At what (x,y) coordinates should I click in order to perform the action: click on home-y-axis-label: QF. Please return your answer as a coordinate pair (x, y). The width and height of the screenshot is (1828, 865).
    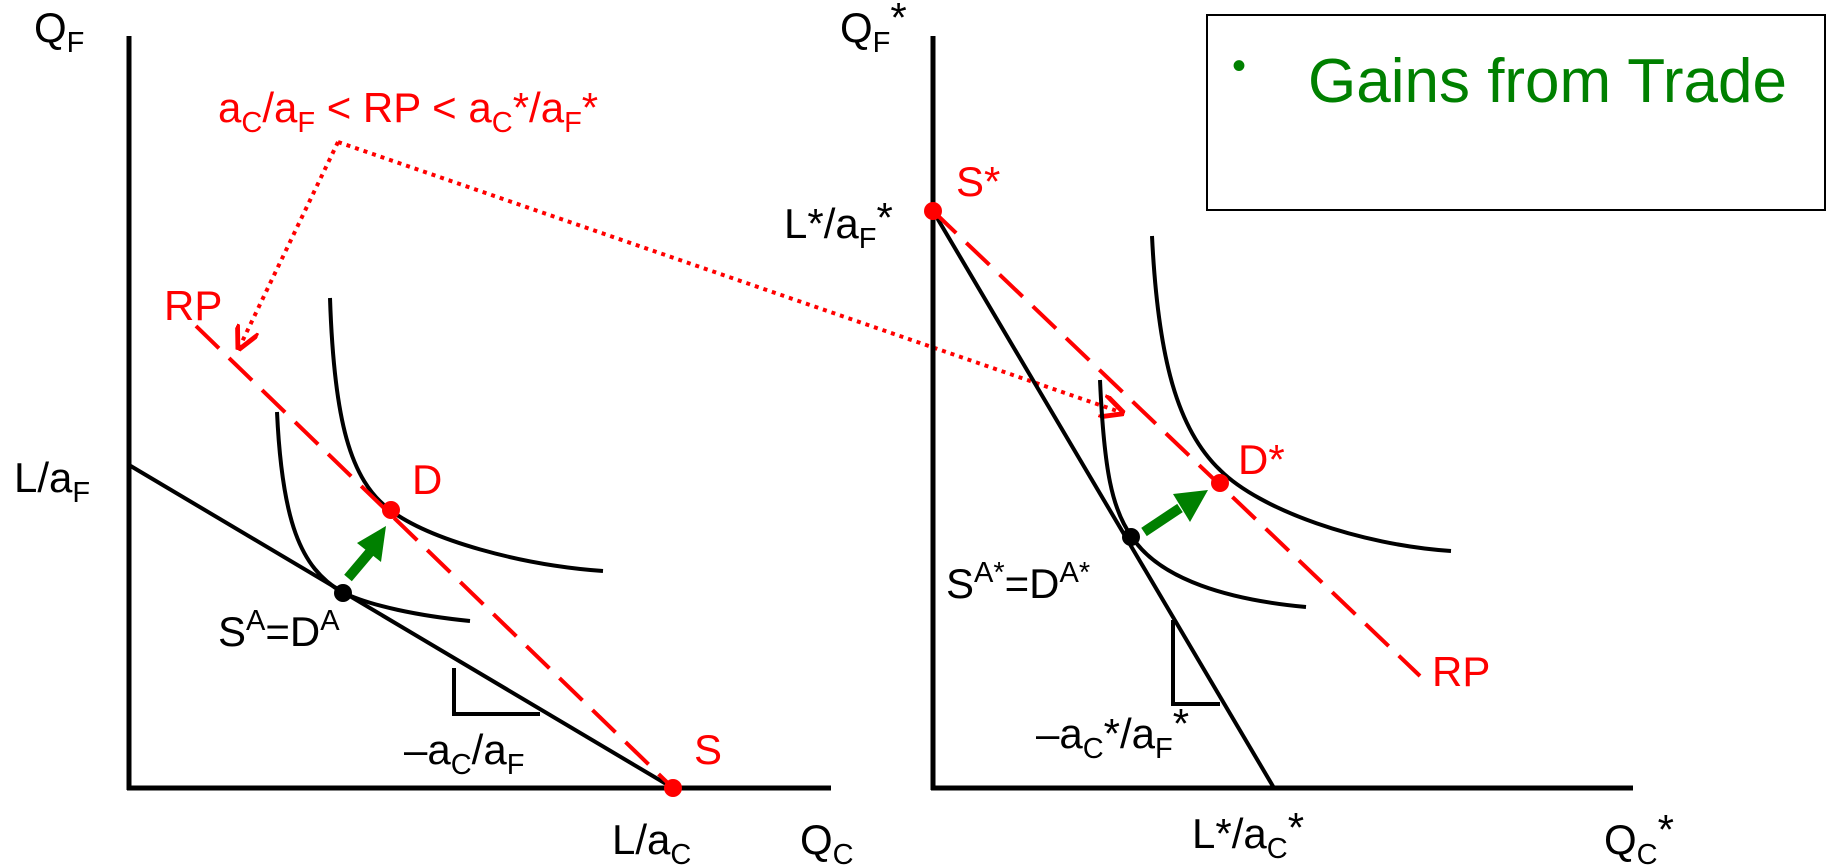
    Looking at the image, I should click on (59, 31).